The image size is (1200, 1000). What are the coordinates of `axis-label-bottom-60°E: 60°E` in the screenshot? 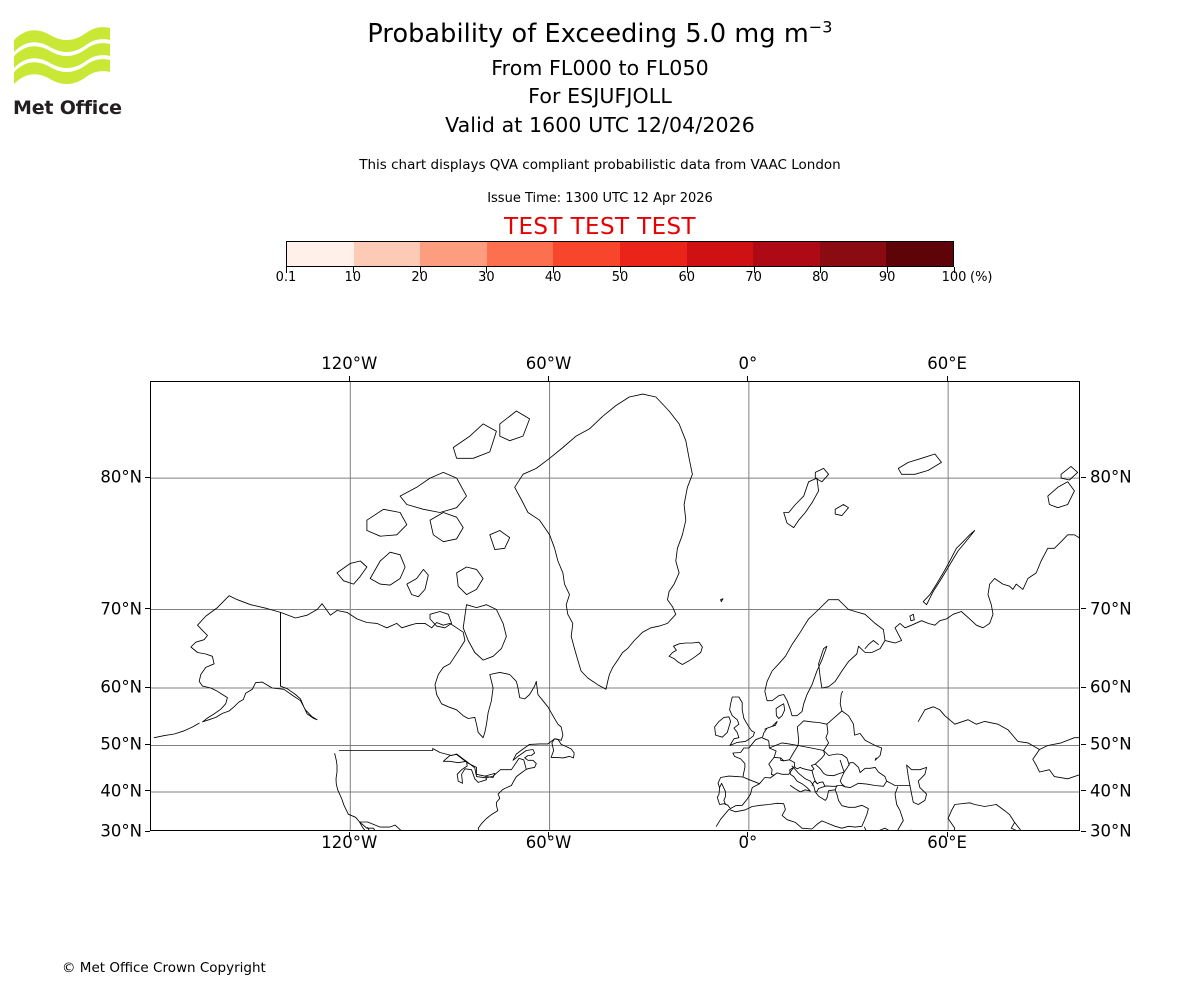 It's located at (947, 842).